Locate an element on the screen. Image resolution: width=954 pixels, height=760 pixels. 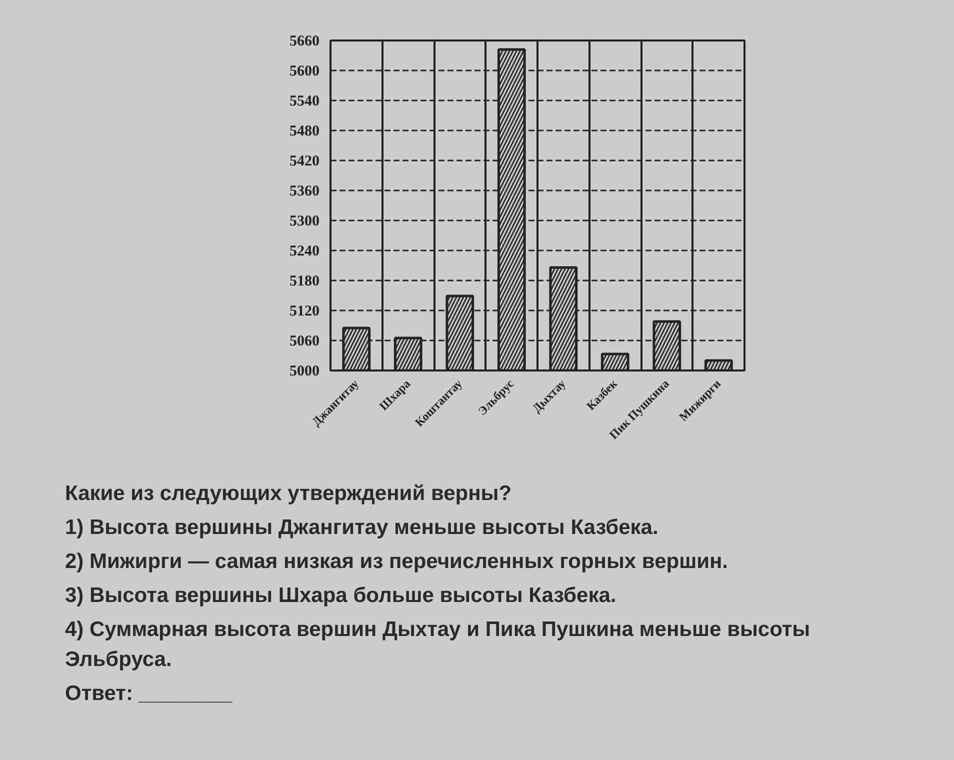
text: 2) Мижирги — самая низкая из перечисленных горных вершин. is located at coordinates (397, 562).